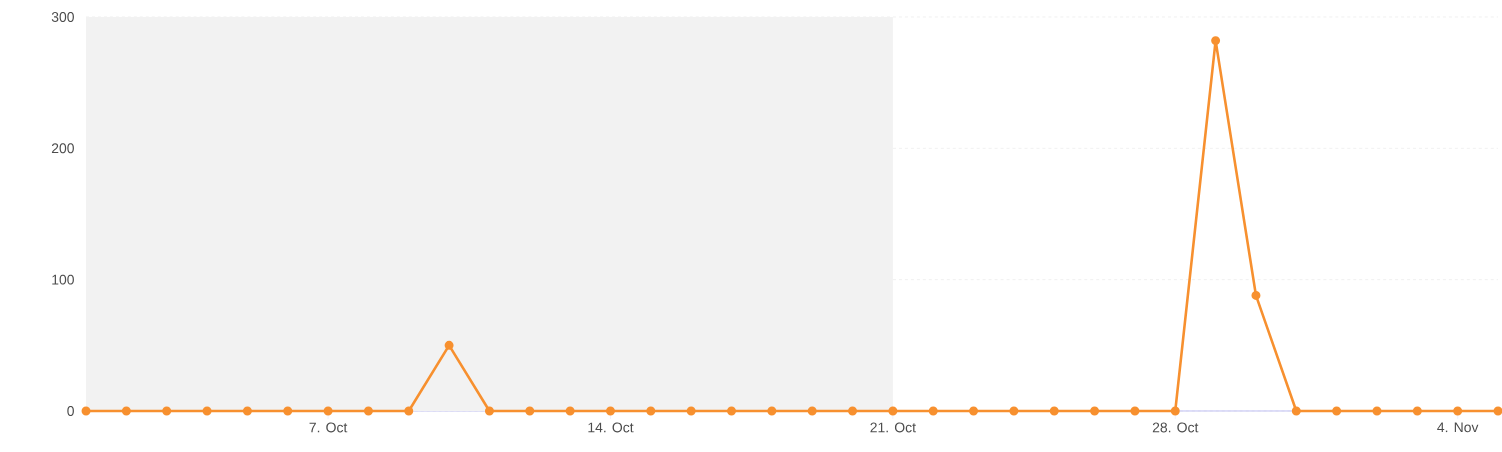 The width and height of the screenshot is (1502, 452). Describe the element at coordinates (1175, 427) in the screenshot. I see `x-tick-label: 28. Oct` at that location.